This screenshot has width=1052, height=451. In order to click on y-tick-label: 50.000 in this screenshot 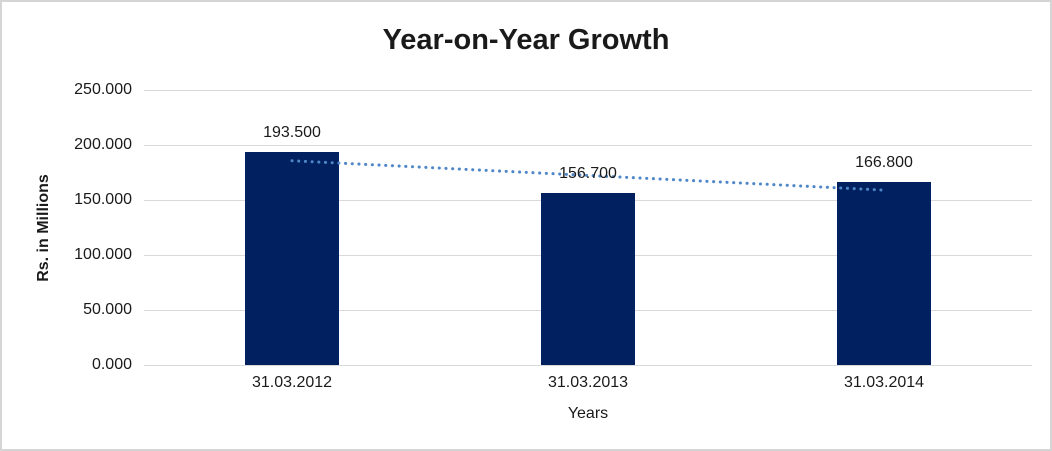, I will do `click(107, 309)`.